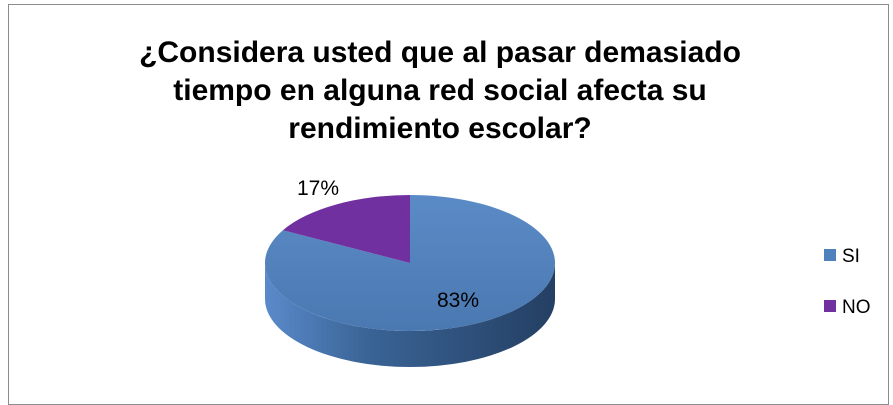 This screenshot has height=405, width=893. What do you see at coordinates (830, 255) in the screenshot?
I see `legend-swatch-si` at bounding box center [830, 255].